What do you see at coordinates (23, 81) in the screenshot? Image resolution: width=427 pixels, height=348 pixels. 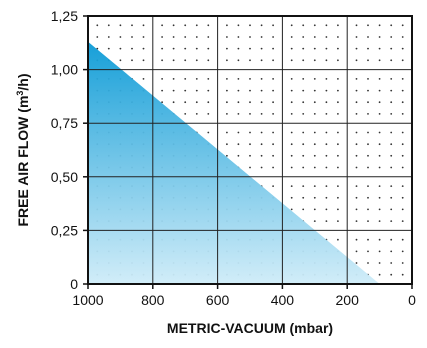 I see `y-axis-title-end: /h)` at bounding box center [23, 81].